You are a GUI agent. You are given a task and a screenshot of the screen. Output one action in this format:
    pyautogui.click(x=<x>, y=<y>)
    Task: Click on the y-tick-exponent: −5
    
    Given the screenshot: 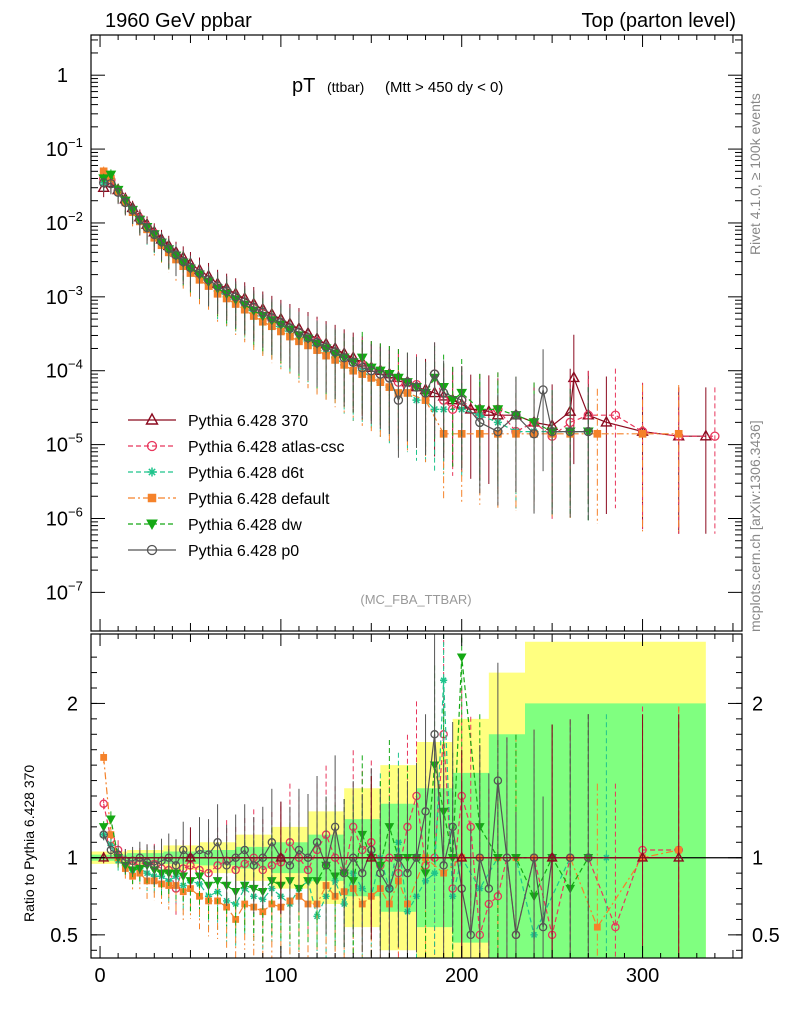 What is the action you would take?
    pyautogui.click(x=75, y=438)
    